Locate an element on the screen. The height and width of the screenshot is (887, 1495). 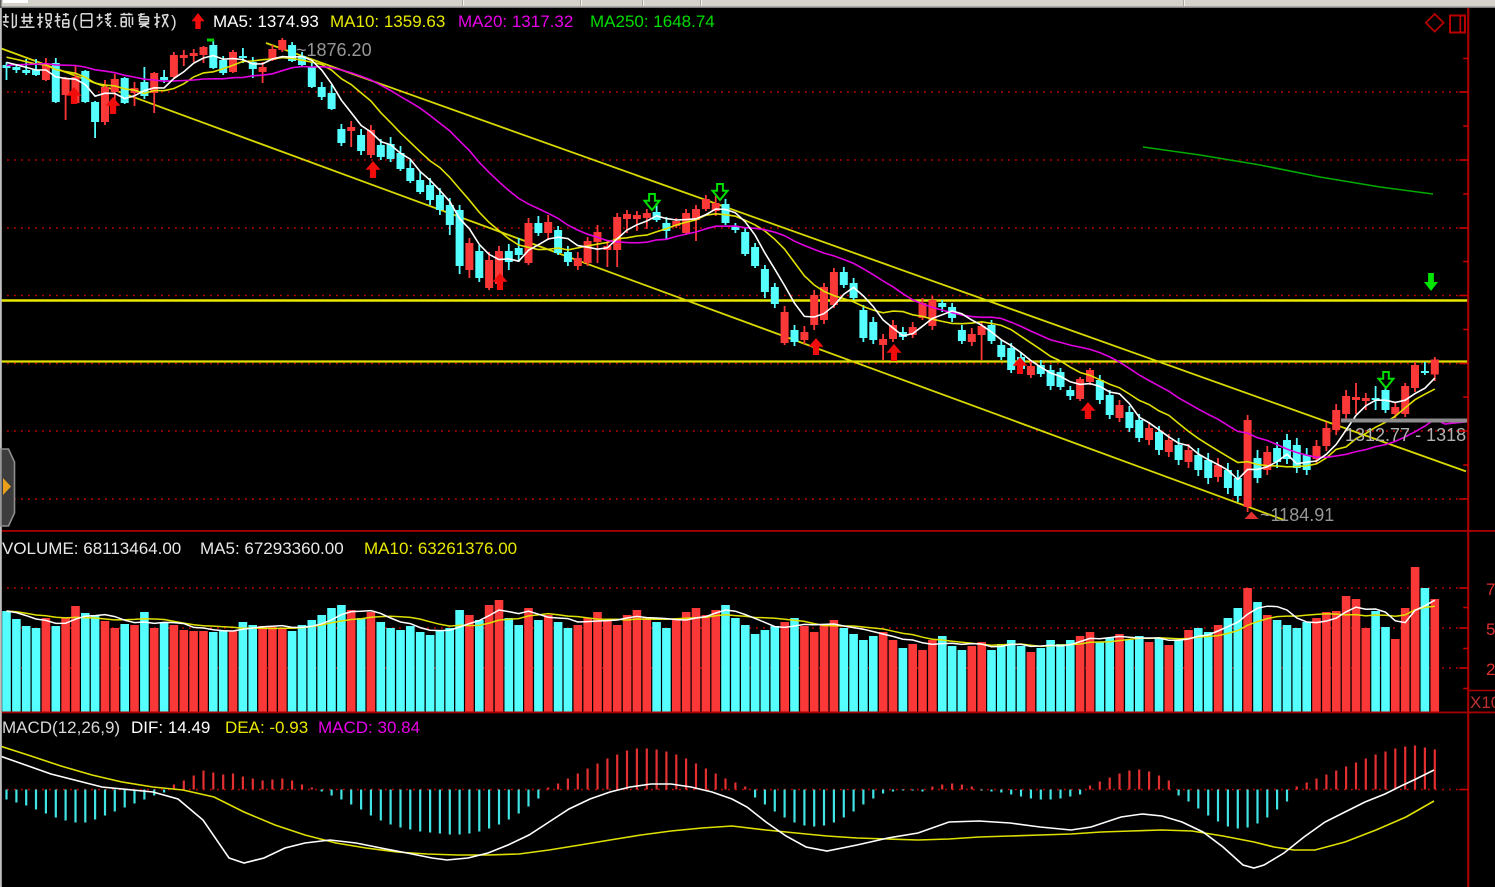
svg-text: 250000 is located at coordinates (1490, 669).